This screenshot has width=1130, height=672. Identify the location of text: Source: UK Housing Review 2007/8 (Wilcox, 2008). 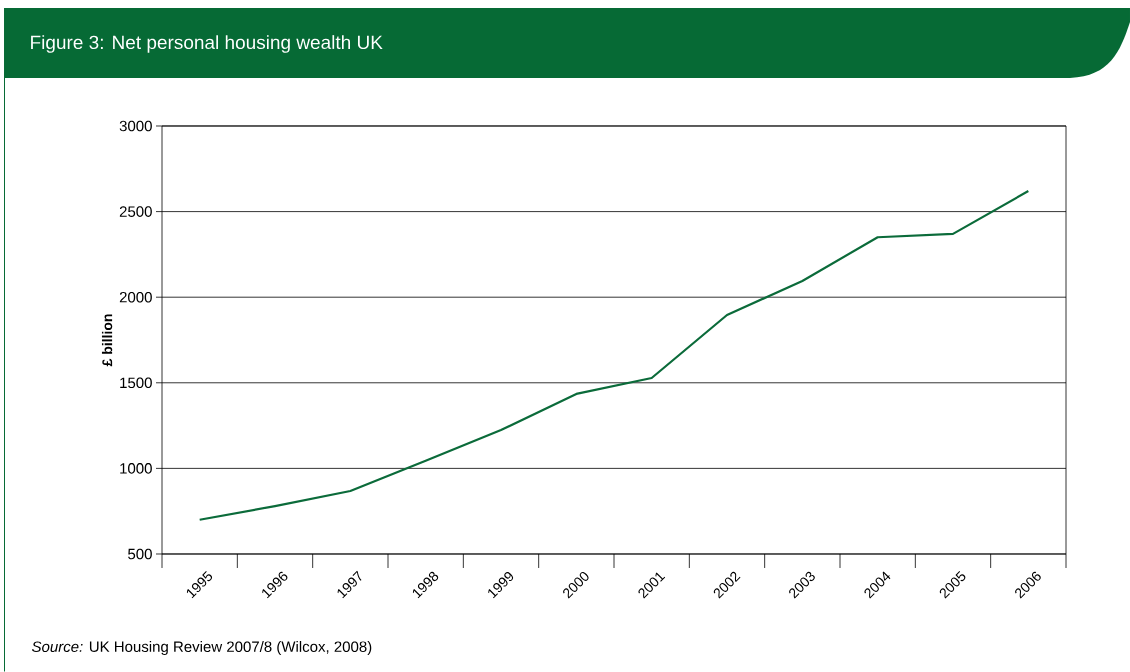
(201, 647).